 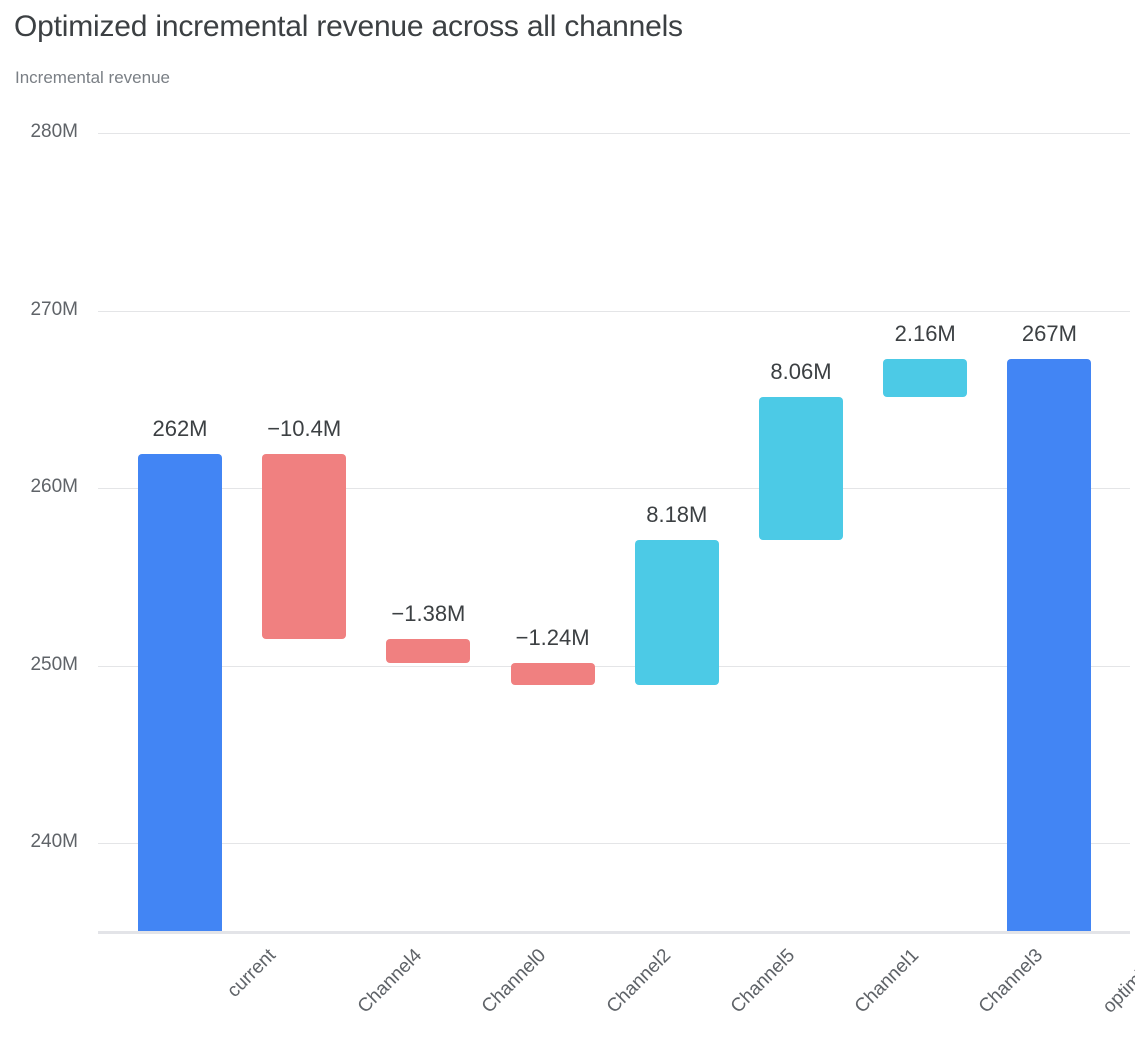 I want to click on x-axis-tick-label-Channel1: Channel1, so click(x=887, y=981).